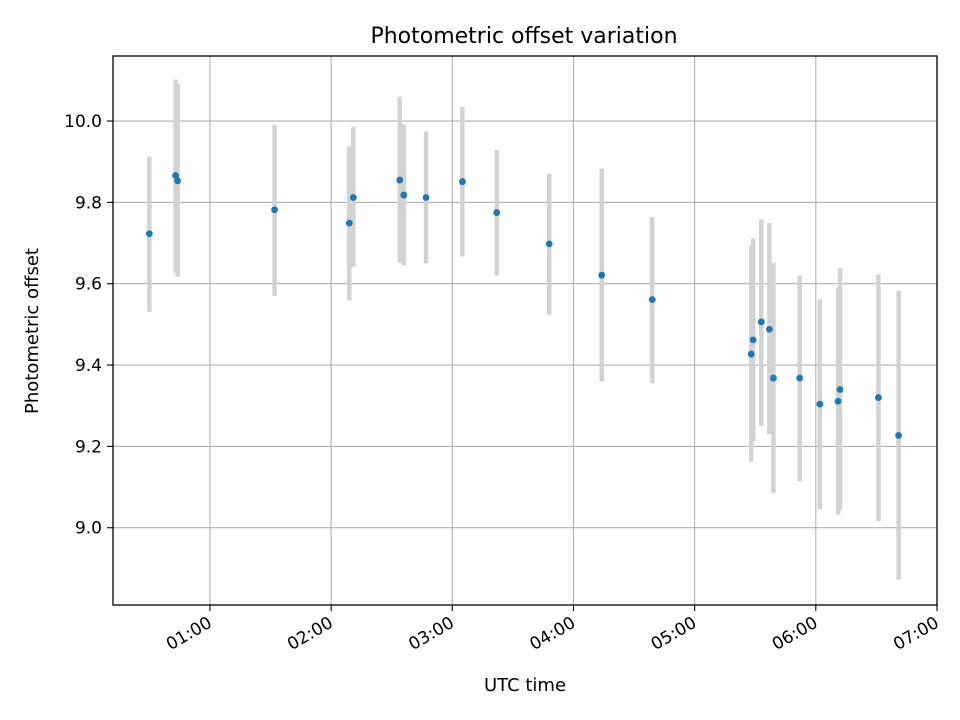  I want to click on y-tick-label: 9.6, so click(88, 285).